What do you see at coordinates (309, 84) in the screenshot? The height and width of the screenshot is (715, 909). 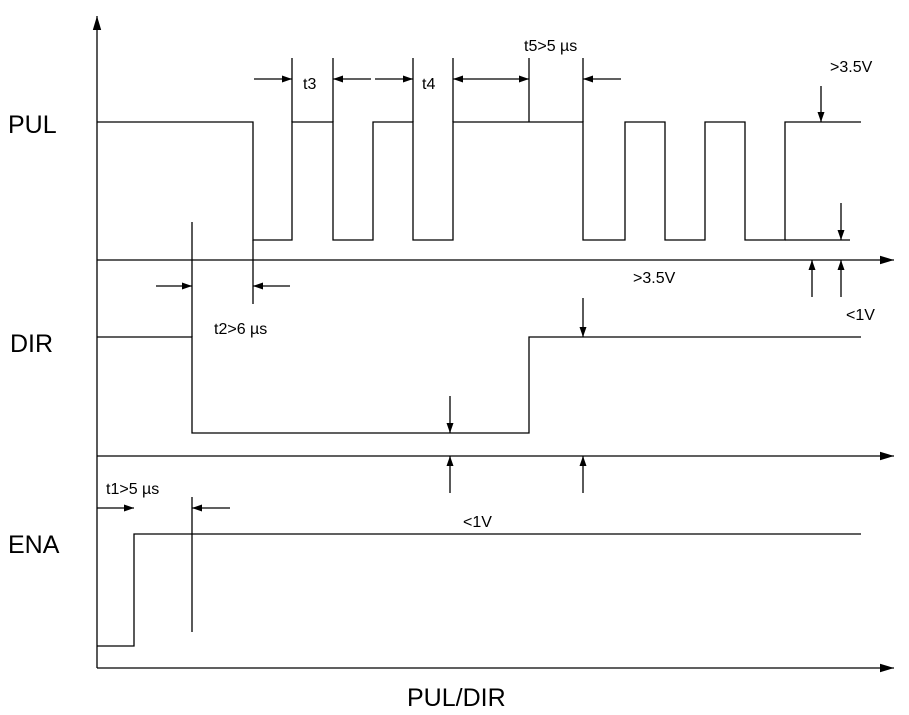 I see `t3-label: t3` at bounding box center [309, 84].